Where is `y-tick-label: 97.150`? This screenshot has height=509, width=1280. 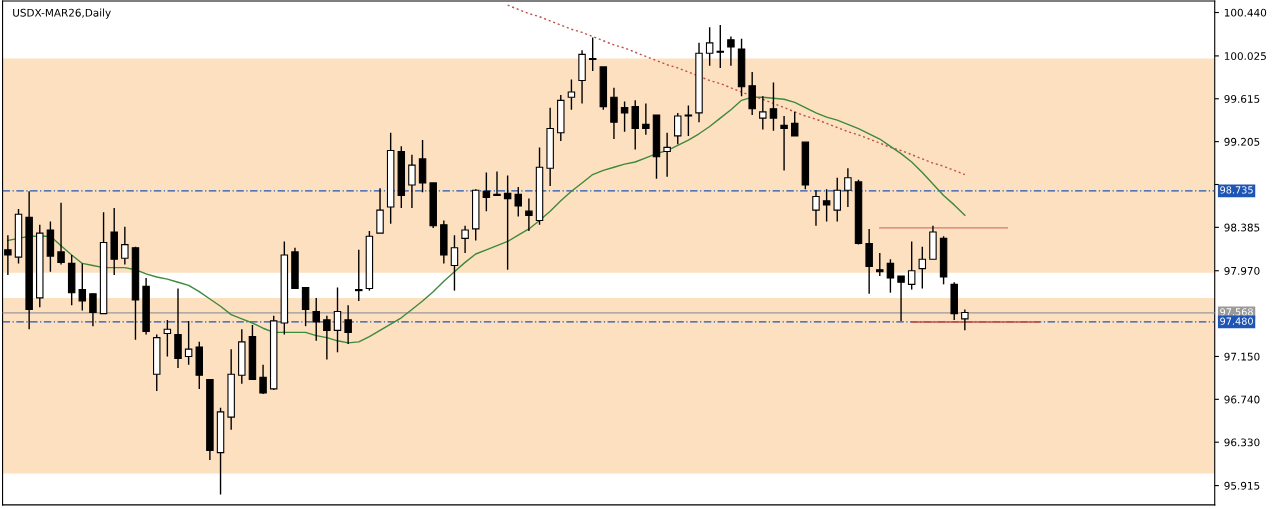 y-tick-label: 97.150 is located at coordinates (1242, 356).